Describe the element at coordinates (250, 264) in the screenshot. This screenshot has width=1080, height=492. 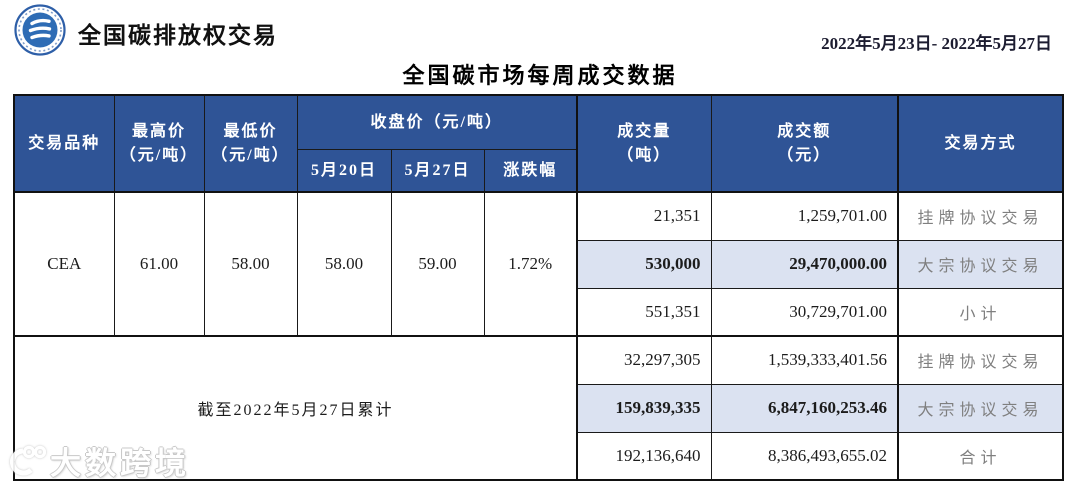
I see `cell-low: 58.00` at that location.